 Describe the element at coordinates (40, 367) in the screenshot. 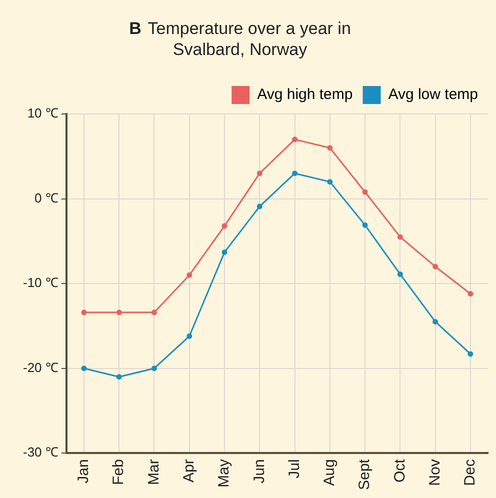

I see `y-tick-label: -20 ℃` at that location.